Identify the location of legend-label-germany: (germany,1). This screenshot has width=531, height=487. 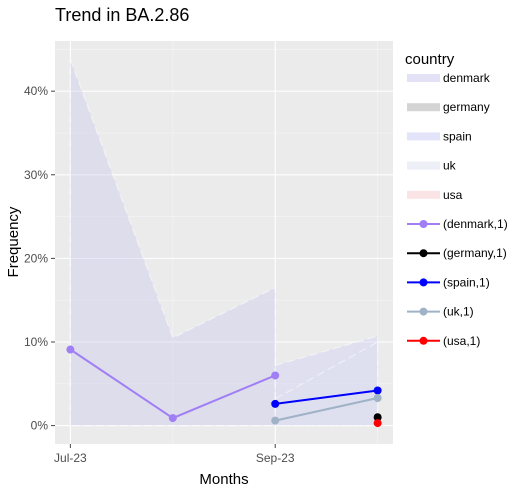
(475, 253).